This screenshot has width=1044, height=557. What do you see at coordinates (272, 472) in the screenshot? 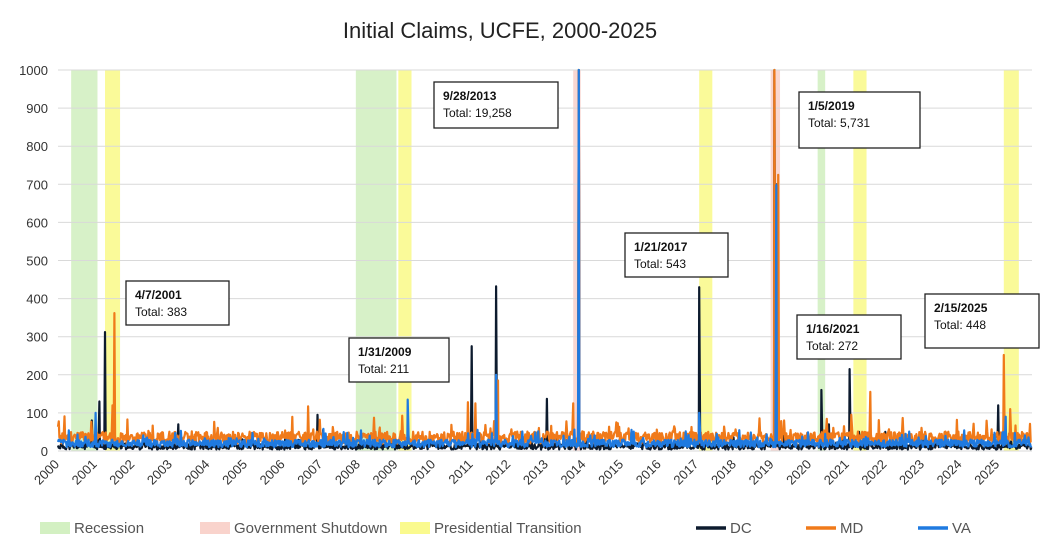
I see `x-tick-label: 2006` at bounding box center [272, 472].